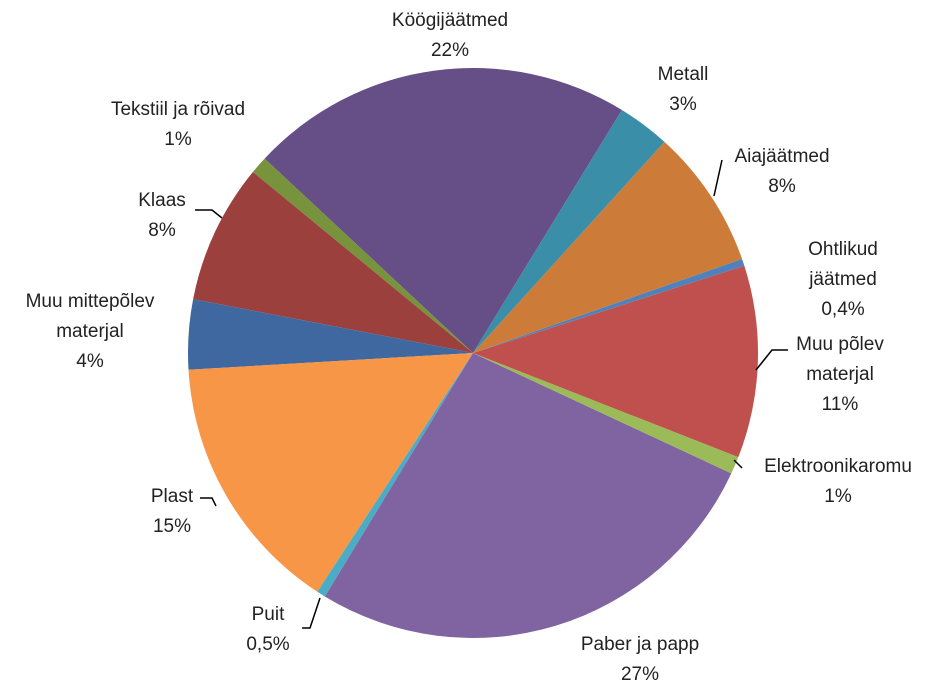  I want to click on slice-label: Aiajäätmed 8%, so click(781, 172).